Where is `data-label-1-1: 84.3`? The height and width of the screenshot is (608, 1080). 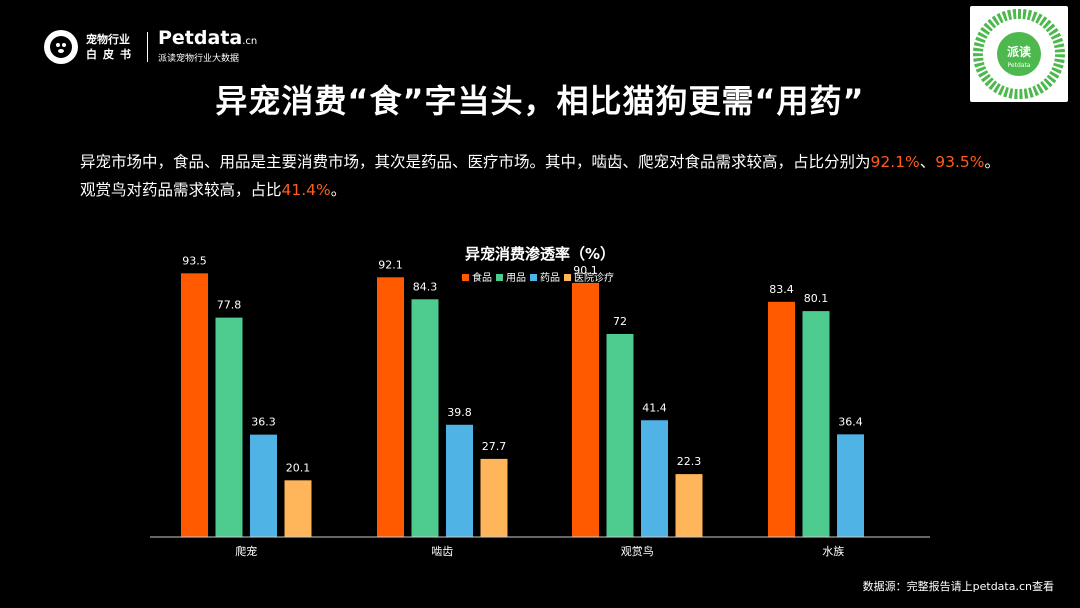 data-label-1-1: 84.3 is located at coordinates (425, 286).